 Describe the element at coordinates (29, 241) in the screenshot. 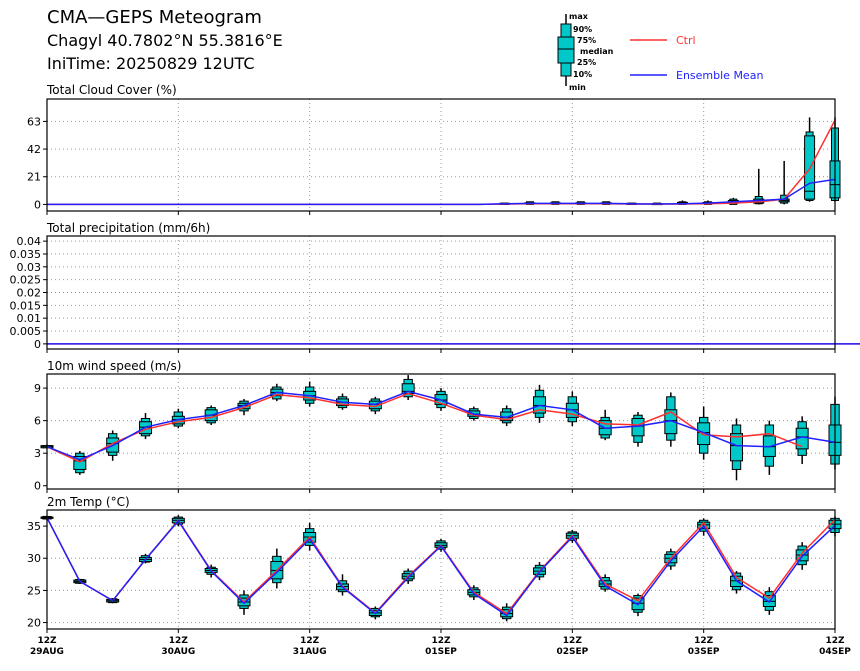

I see `y-tick-label: 0.04` at that location.